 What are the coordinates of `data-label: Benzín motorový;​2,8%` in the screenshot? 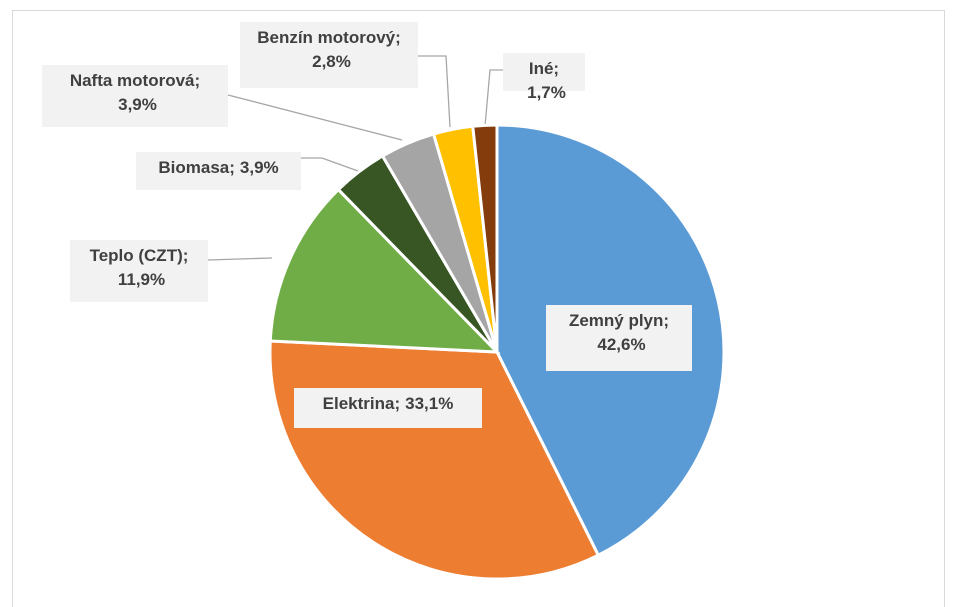 It's located at (329, 55).